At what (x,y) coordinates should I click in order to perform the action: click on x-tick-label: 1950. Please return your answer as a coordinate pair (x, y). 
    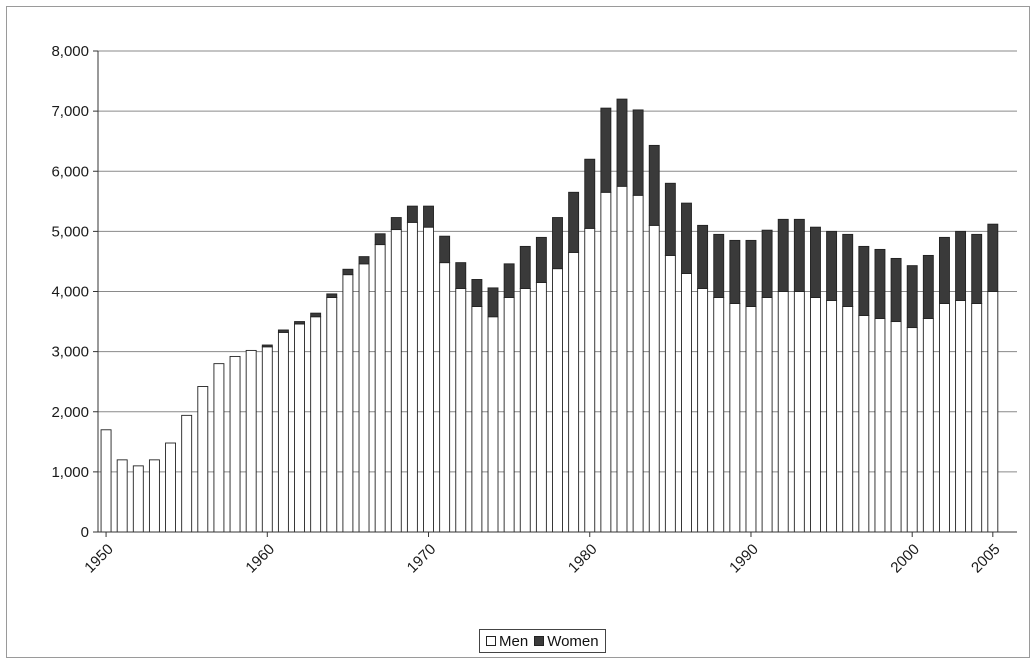
    Looking at the image, I should click on (99, 559).